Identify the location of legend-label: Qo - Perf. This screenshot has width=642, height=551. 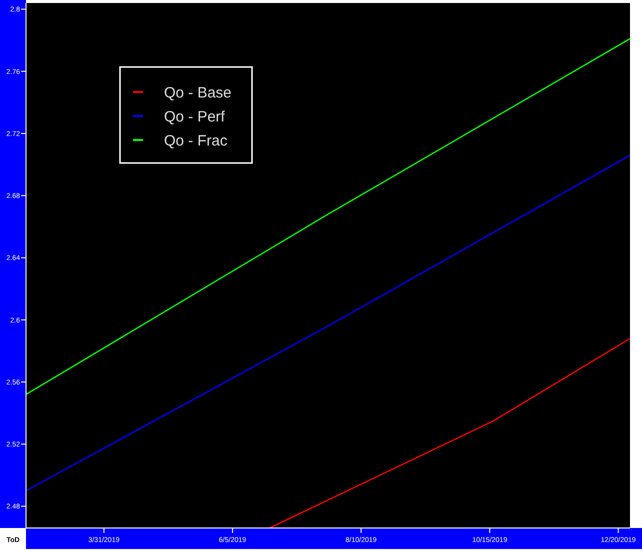
(195, 117).